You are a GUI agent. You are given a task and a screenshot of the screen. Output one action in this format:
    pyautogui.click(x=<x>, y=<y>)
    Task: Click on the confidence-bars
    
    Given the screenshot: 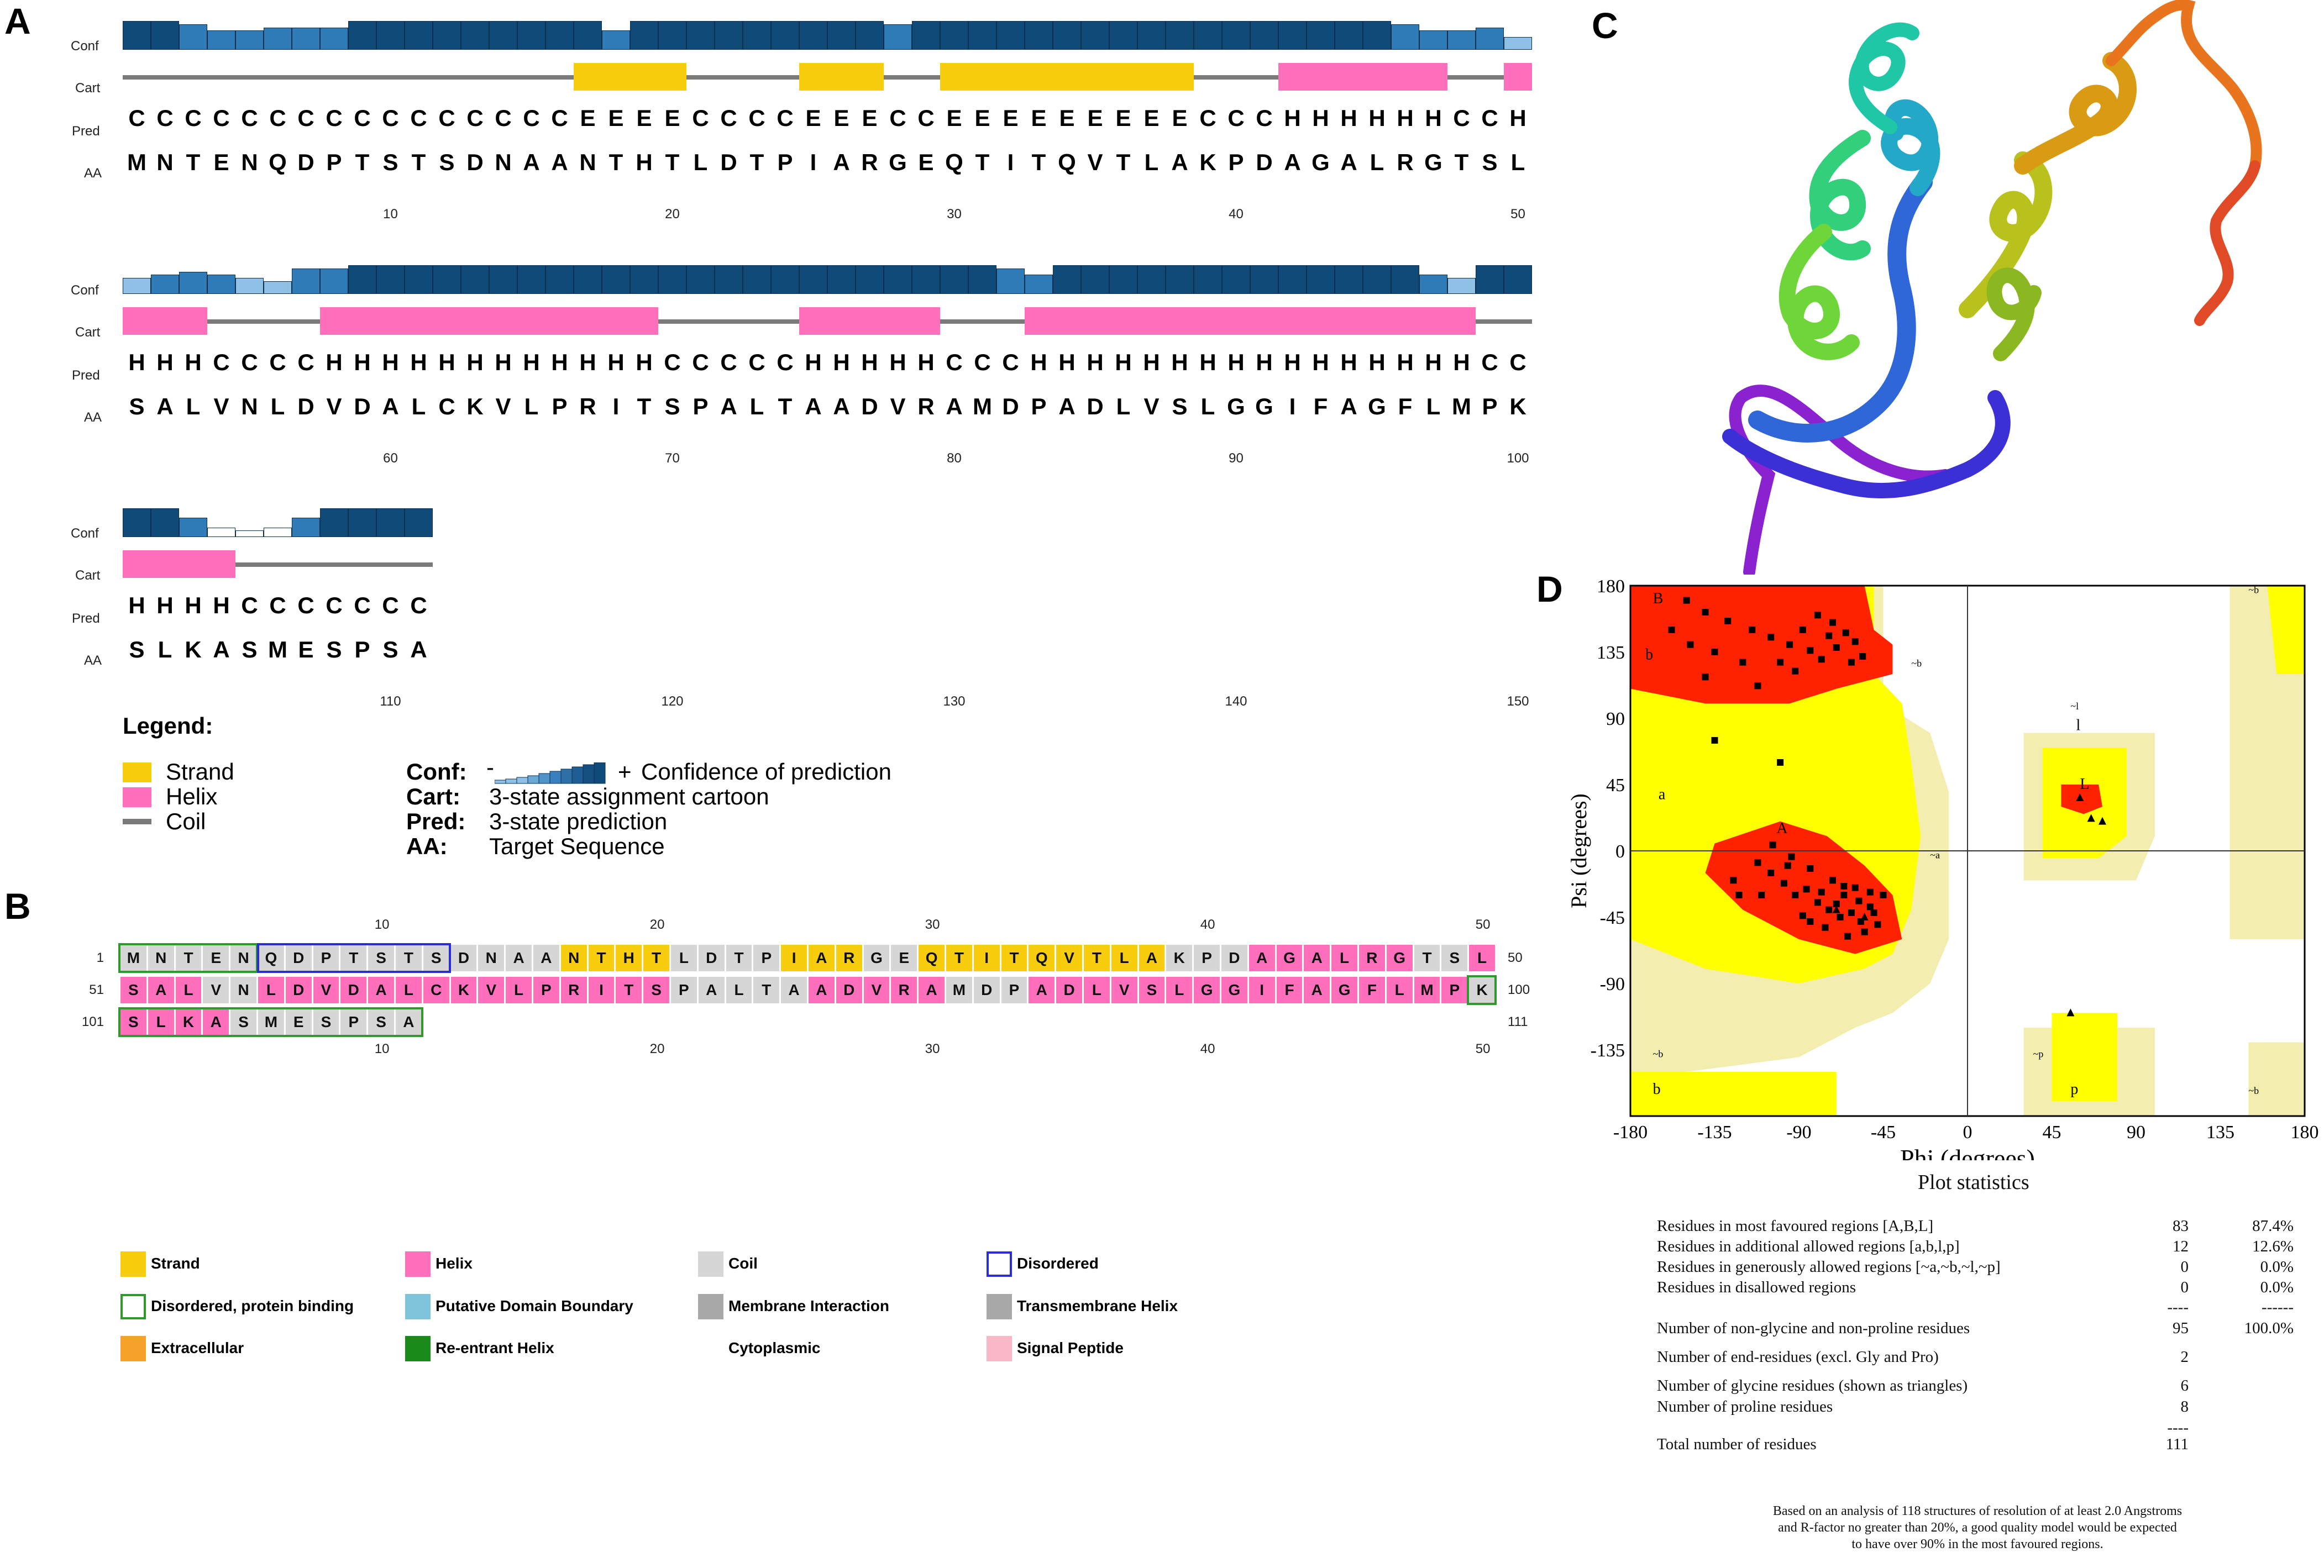 What is the action you would take?
    pyautogui.click(x=828, y=35)
    